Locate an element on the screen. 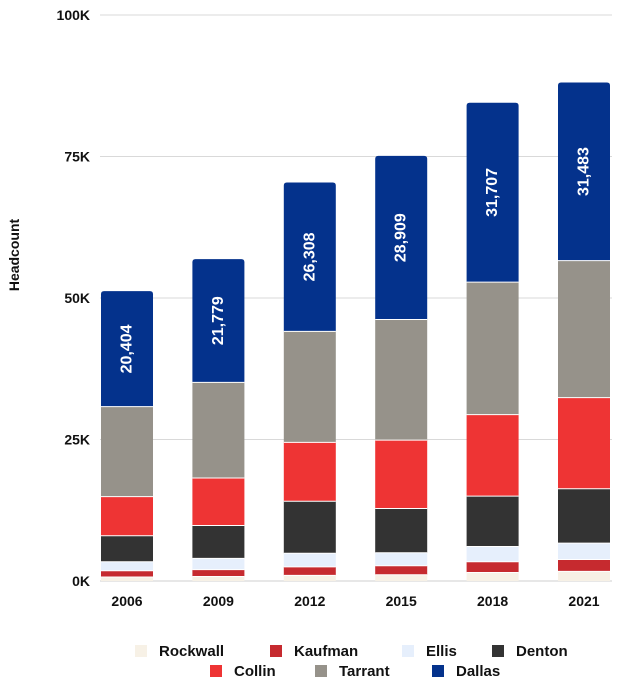  bar-segment-rockwall-2006 is located at coordinates (127, 579).